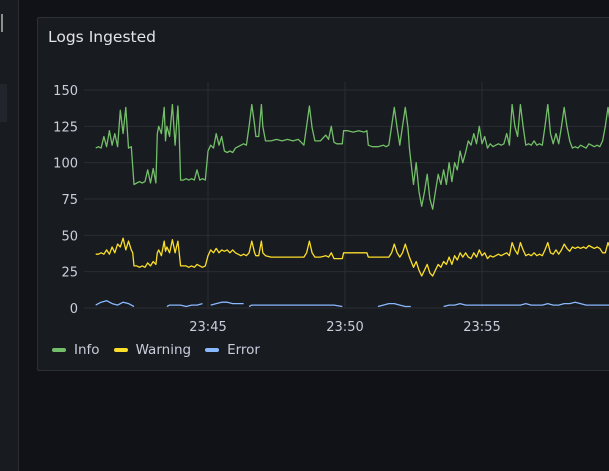  What do you see at coordinates (69, 200) in the screenshot?
I see `y-tick-label: 75` at bounding box center [69, 200].